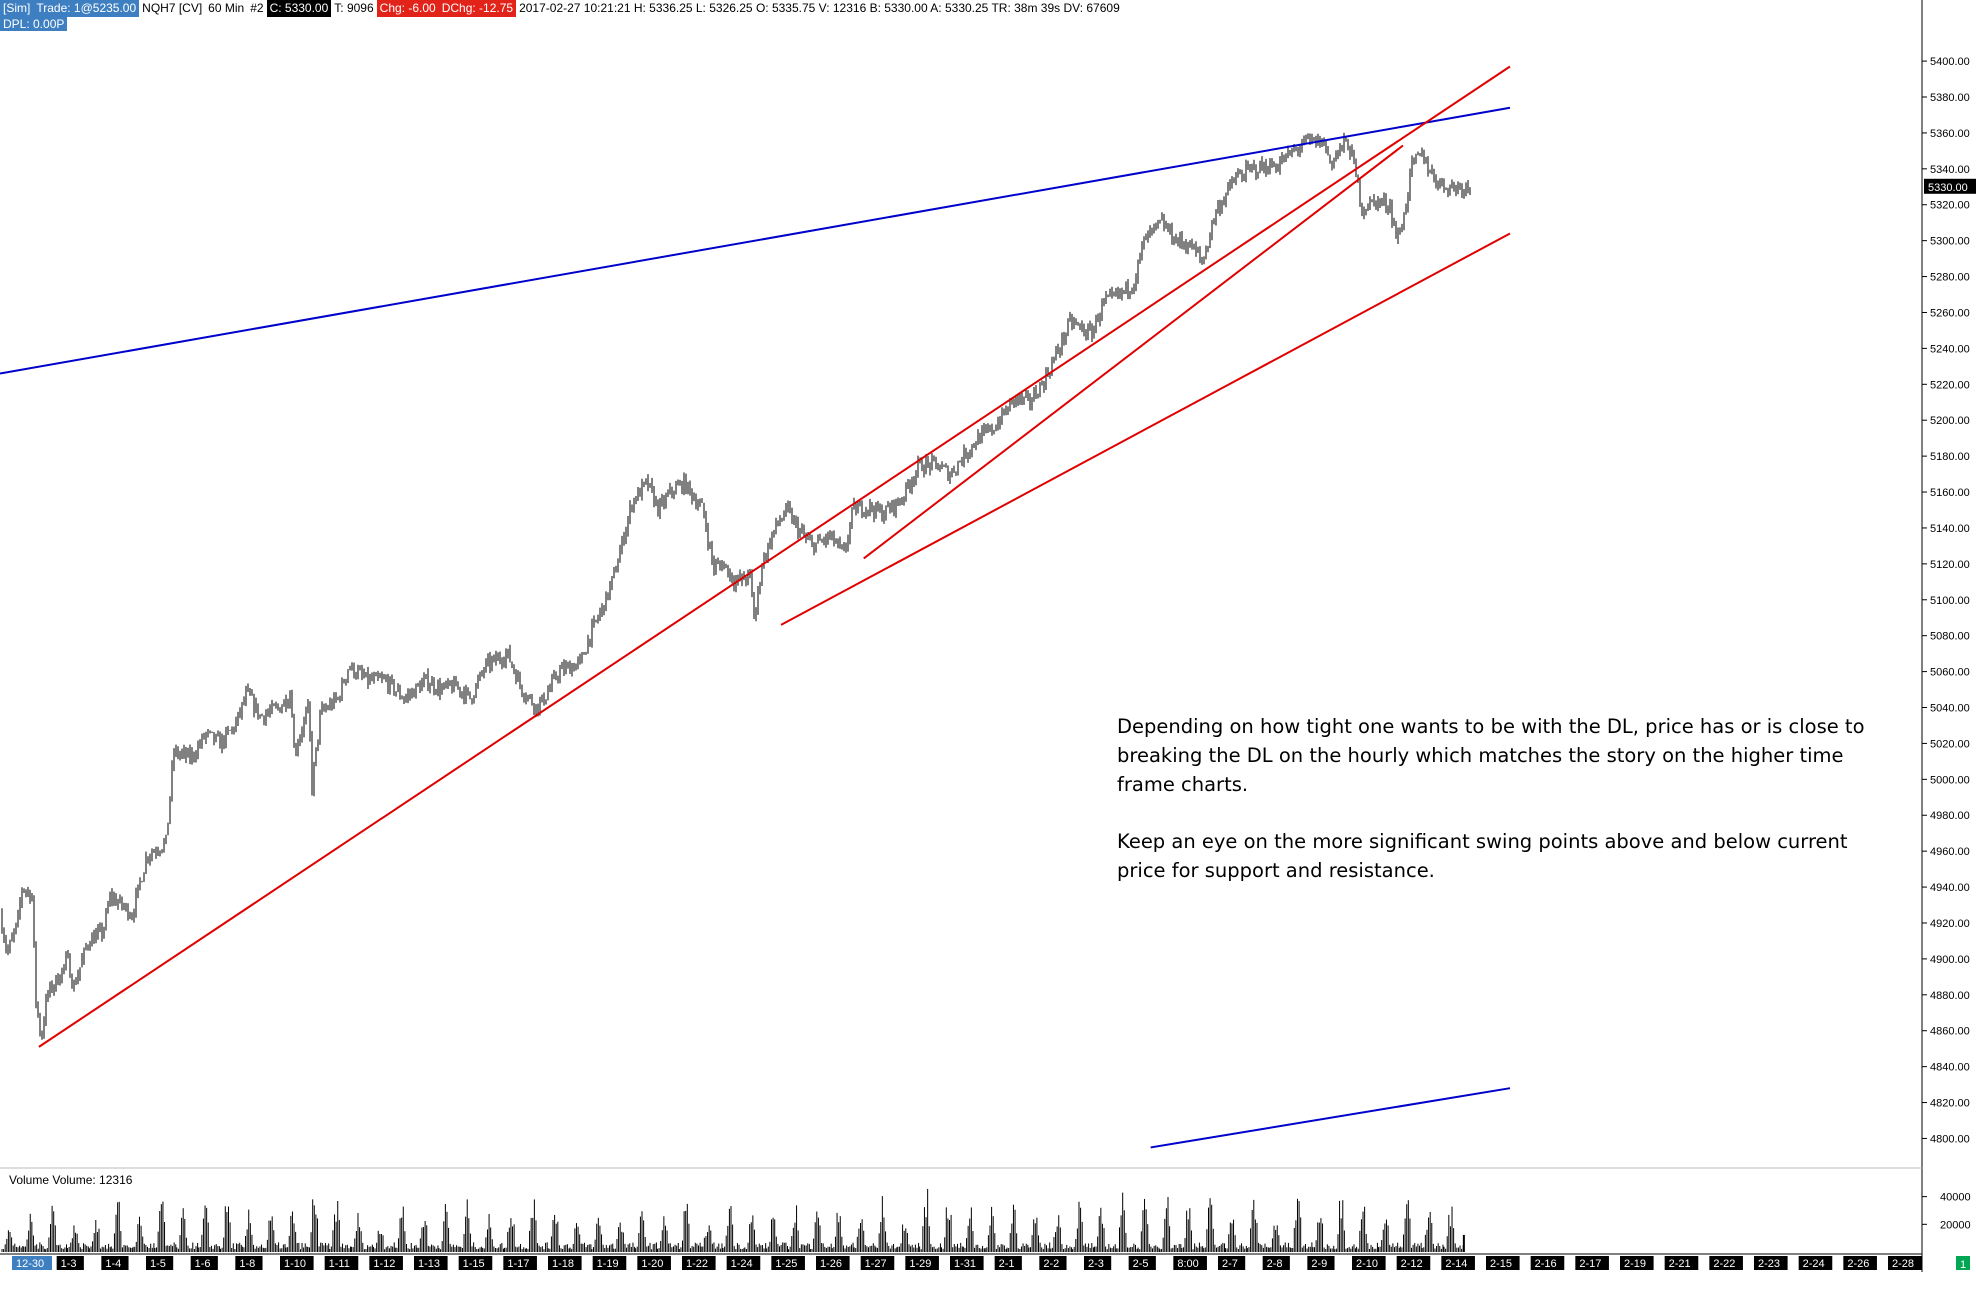 This screenshot has width=1976, height=1313. Describe the element at coordinates (1950, 1032) in the screenshot. I see `price-axis-tick-label: 4860.00` at that location.